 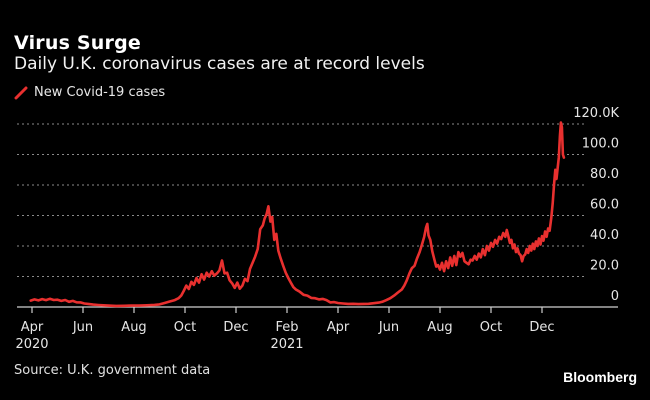 What do you see at coordinates (31, 344) in the screenshot?
I see `x-tick-year-label: 2020` at bounding box center [31, 344].